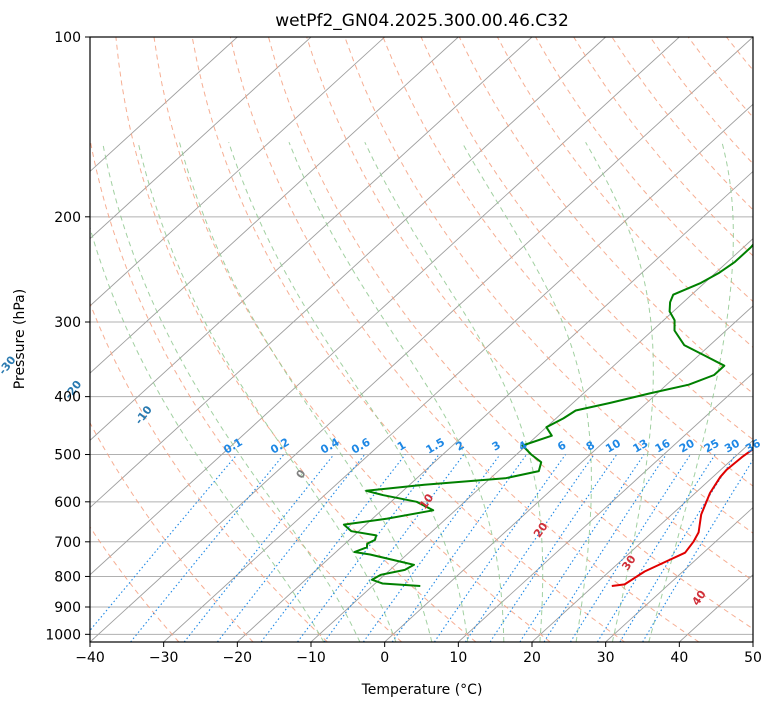 Image resolution: width=775 pixels, height=708 pixels. I want to click on x-tick-label: 20, so click(532, 658).